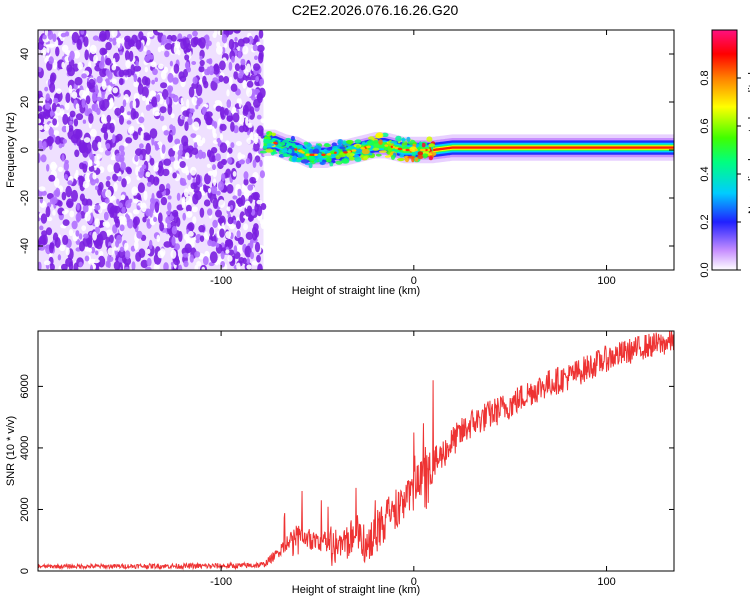 The image size is (750, 600). What do you see at coordinates (221, 281) in the screenshot?
I see `x-tick-label: -100` at bounding box center [221, 281].